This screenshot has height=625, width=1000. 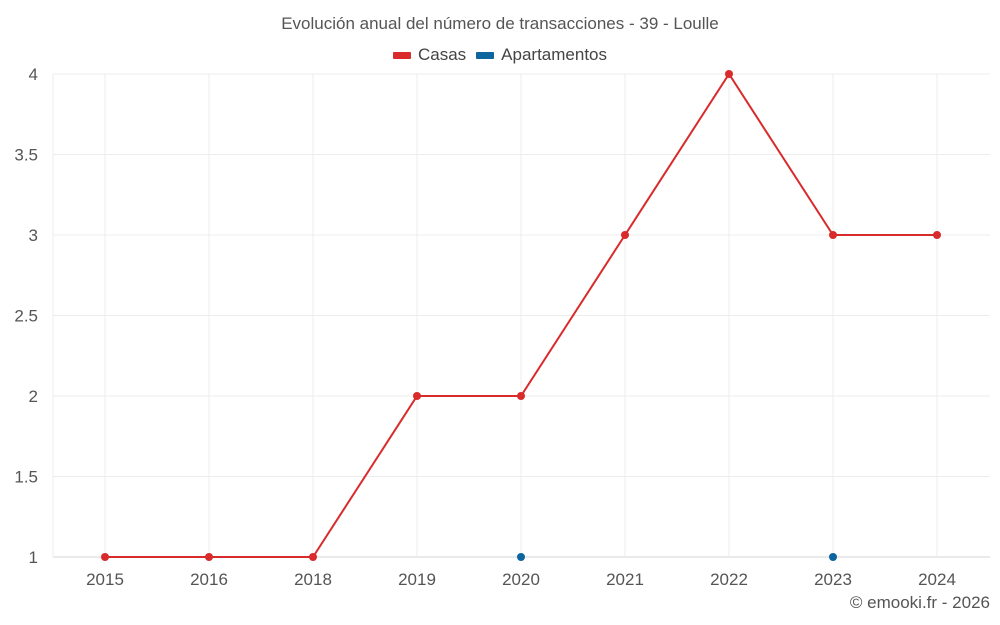 I want to click on x-tick-label: 2022, so click(x=729, y=579).